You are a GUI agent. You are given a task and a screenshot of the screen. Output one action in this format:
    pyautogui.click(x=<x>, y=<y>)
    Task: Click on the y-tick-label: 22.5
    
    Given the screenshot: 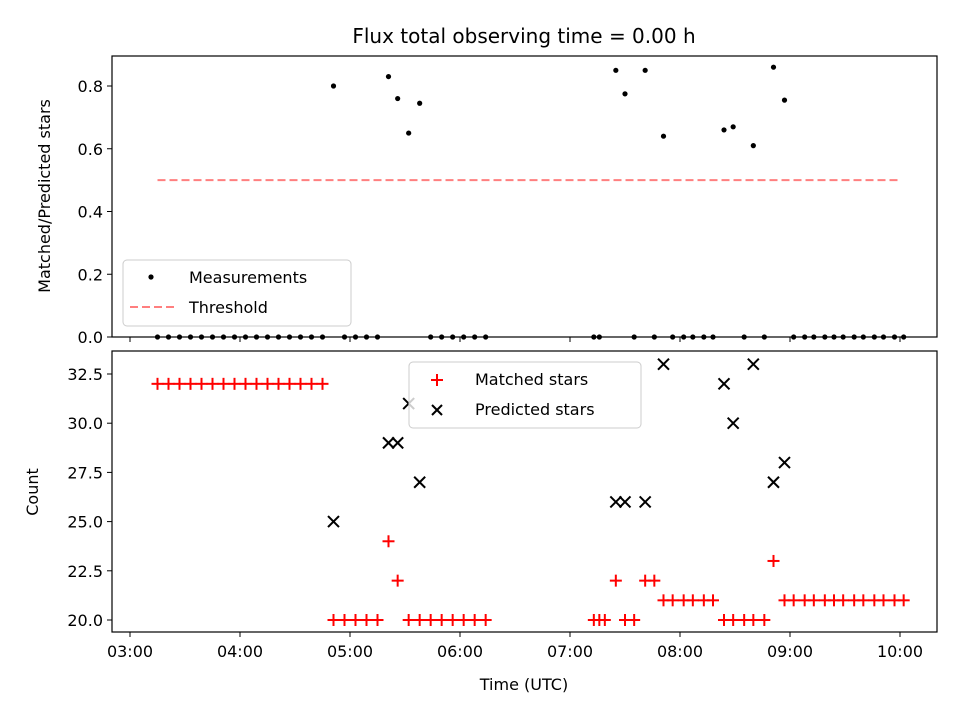 What is the action you would take?
    pyautogui.click(x=85, y=571)
    